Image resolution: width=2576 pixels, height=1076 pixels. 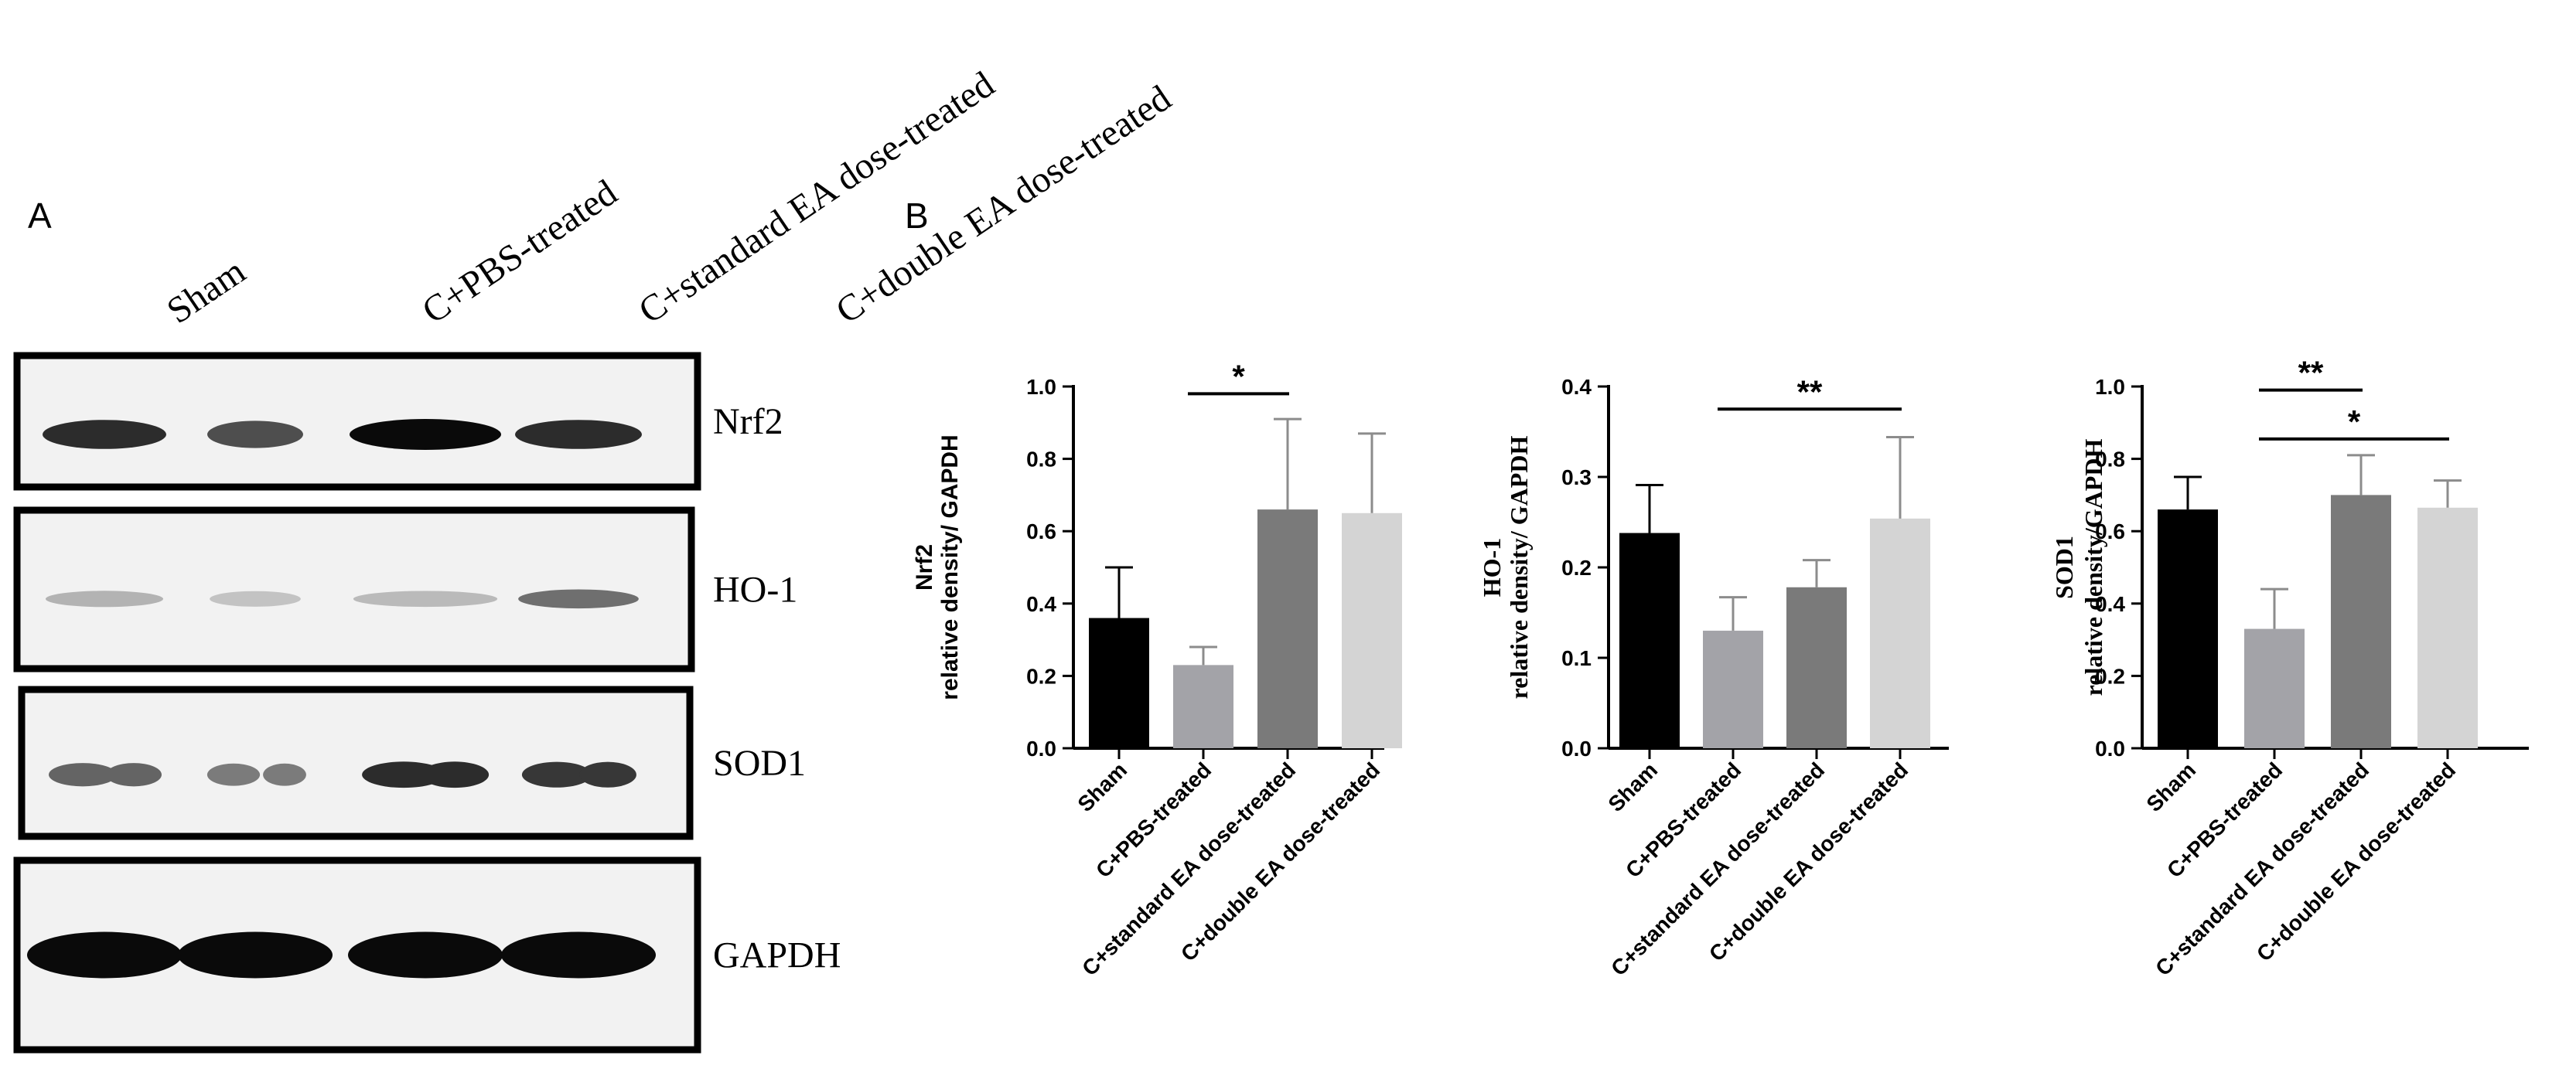 What do you see at coordinates (1577, 658) in the screenshot?
I see `y-tick-label: 0.1` at bounding box center [1577, 658].